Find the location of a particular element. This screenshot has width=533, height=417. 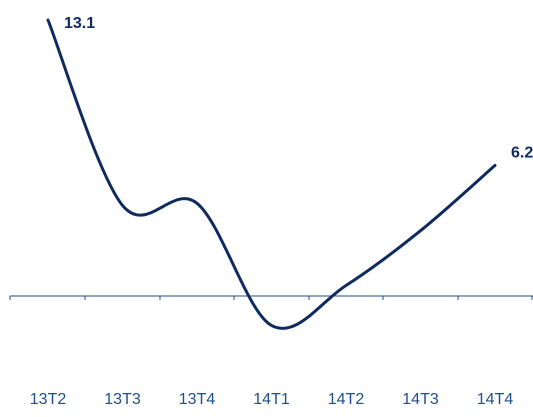

x-tick-label: 13T4 is located at coordinates (197, 399).